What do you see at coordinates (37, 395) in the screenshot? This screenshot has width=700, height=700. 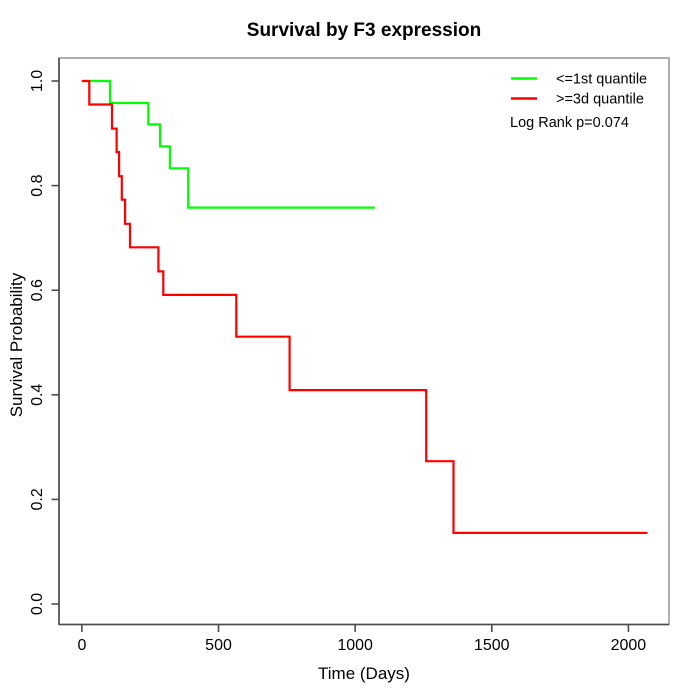 I see `y-tick-label: 0.4` at bounding box center [37, 395].